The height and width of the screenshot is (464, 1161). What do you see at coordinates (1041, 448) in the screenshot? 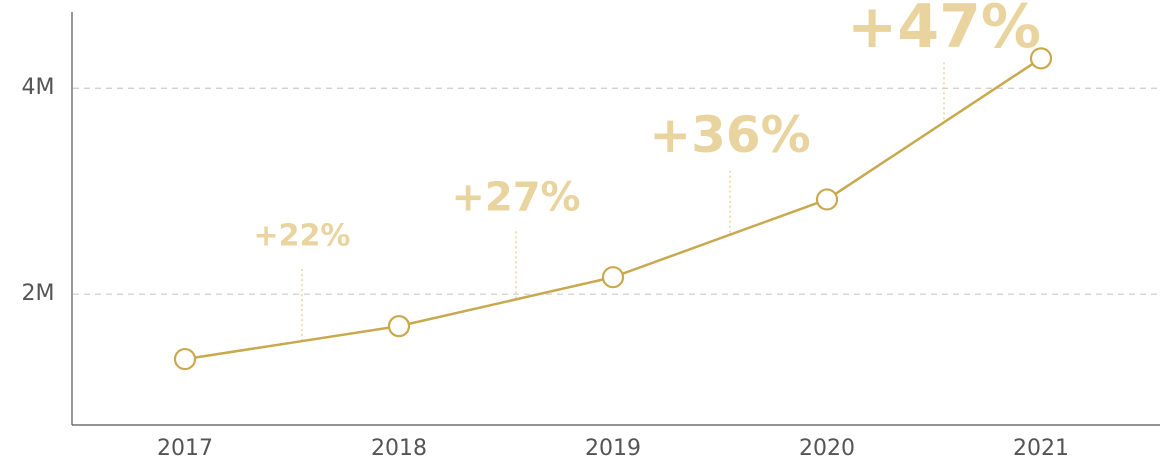
I see `x-tick-label: 2021` at bounding box center [1041, 448].